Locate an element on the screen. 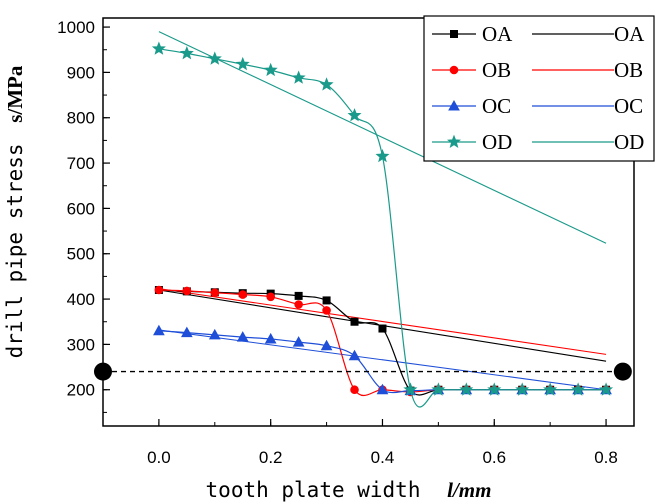 The width and height of the screenshot is (655, 504). series-line-ob is located at coordinates (382, 343).